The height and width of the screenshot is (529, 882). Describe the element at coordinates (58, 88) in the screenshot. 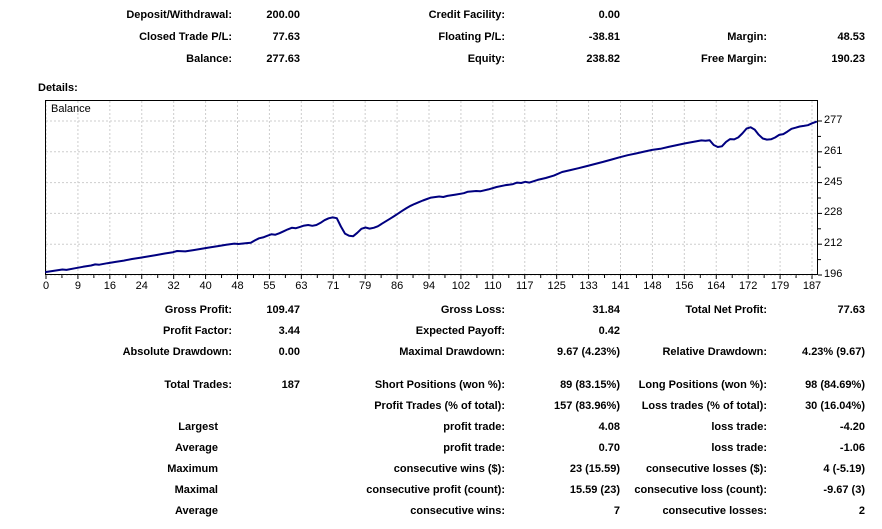

I see `details-label: Details:` at that location.